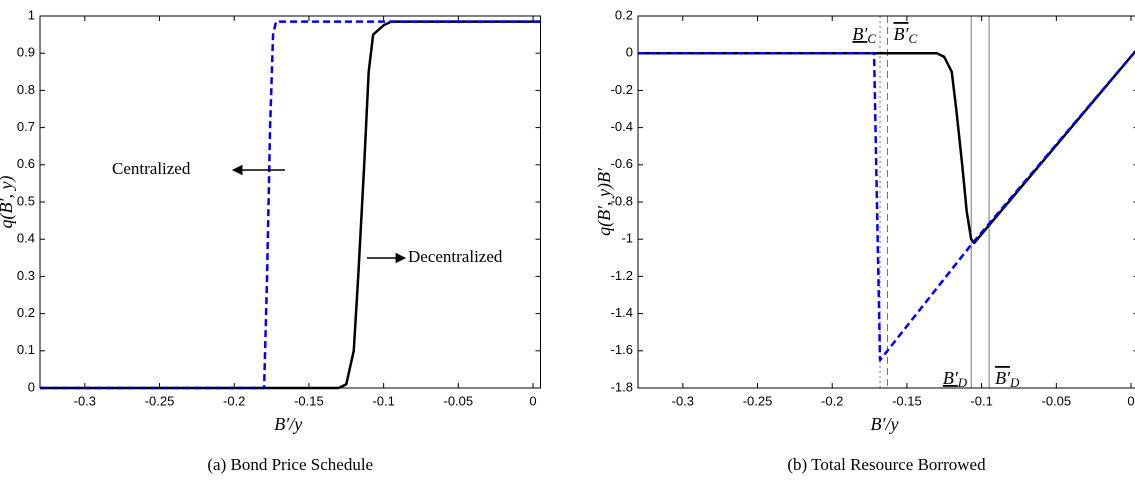 The height and width of the screenshot is (487, 1135). What do you see at coordinates (627, 238) in the screenshot?
I see `y-tick-label: -1` at bounding box center [627, 238].